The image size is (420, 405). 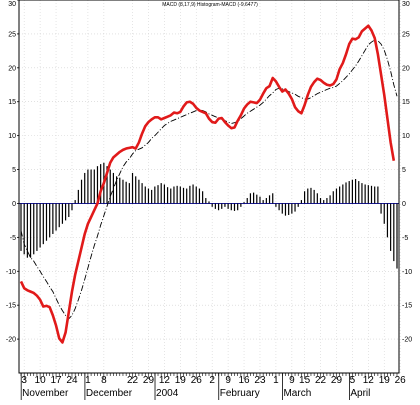 What do you see at coordinates (305, 380) in the screenshot?
I see `x-tick-label: 15` at bounding box center [305, 380].